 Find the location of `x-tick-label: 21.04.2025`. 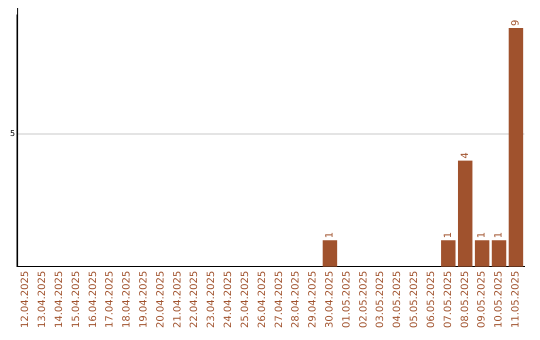

x-tick-label: 21.04.2025 is located at coordinates (178, 299).